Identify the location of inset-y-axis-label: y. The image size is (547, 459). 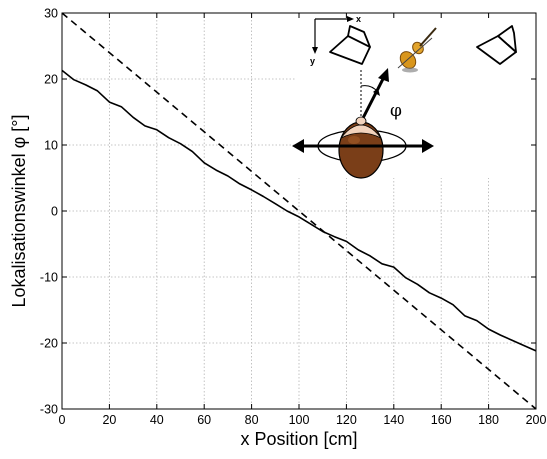
(312, 61).